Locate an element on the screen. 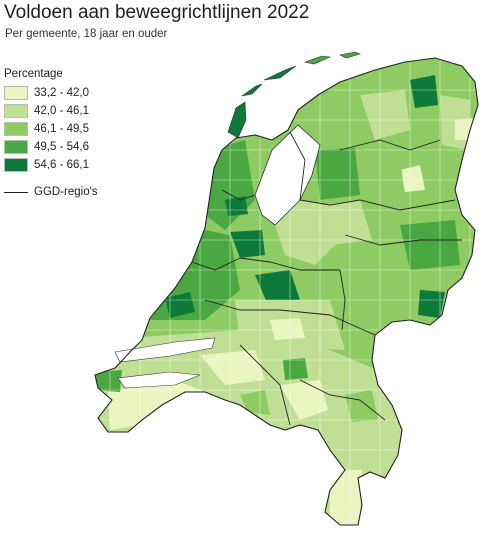 The width and height of the screenshot is (501, 533). legend-item-4: 49,5 - 54,6 is located at coordinates (64, 147).